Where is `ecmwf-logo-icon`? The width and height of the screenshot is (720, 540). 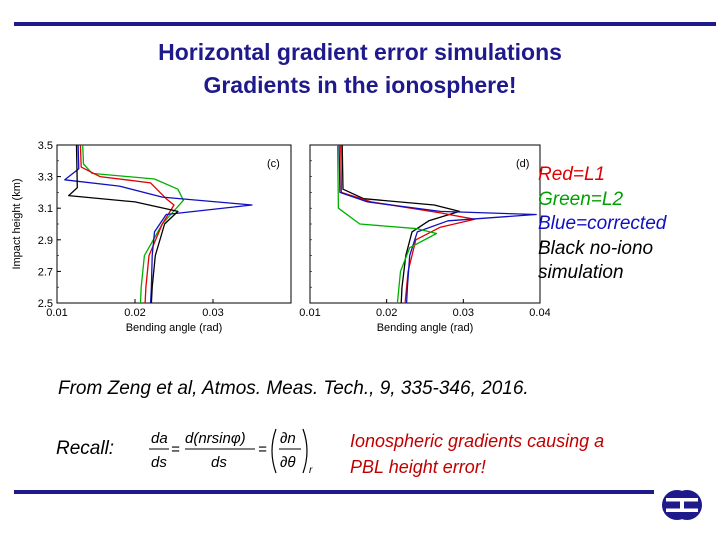 ecmwf-logo-icon is located at coordinates (682, 505).